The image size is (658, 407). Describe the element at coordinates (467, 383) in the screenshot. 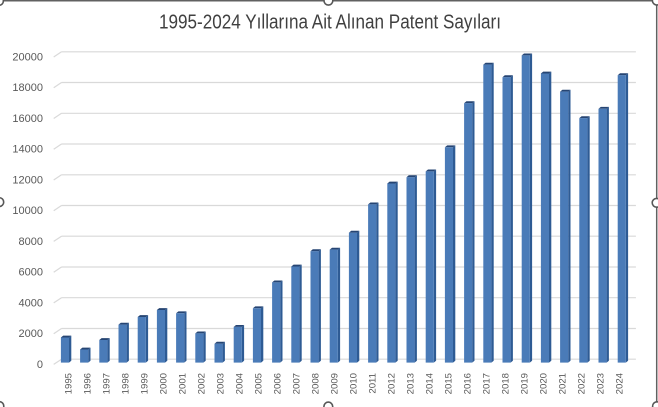

I see `svg-text: 2016` at that location.